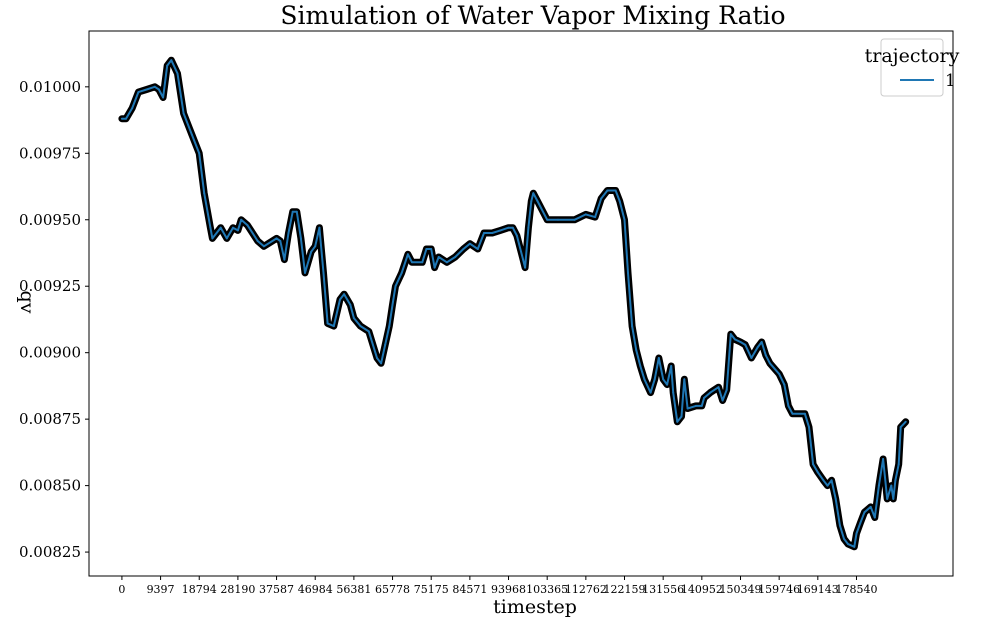  Describe the element at coordinates (856, 589) in the screenshot. I see `x-tick-label: 178540` at that location.